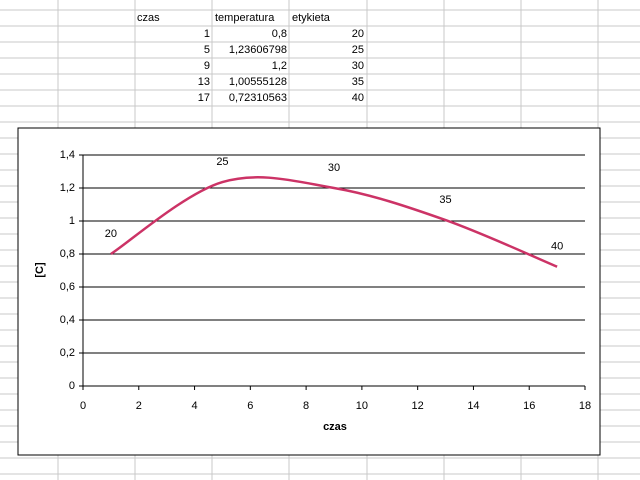  What do you see at coordinates (335, 427) in the screenshot?
I see `x-axis-title: czas` at bounding box center [335, 427].